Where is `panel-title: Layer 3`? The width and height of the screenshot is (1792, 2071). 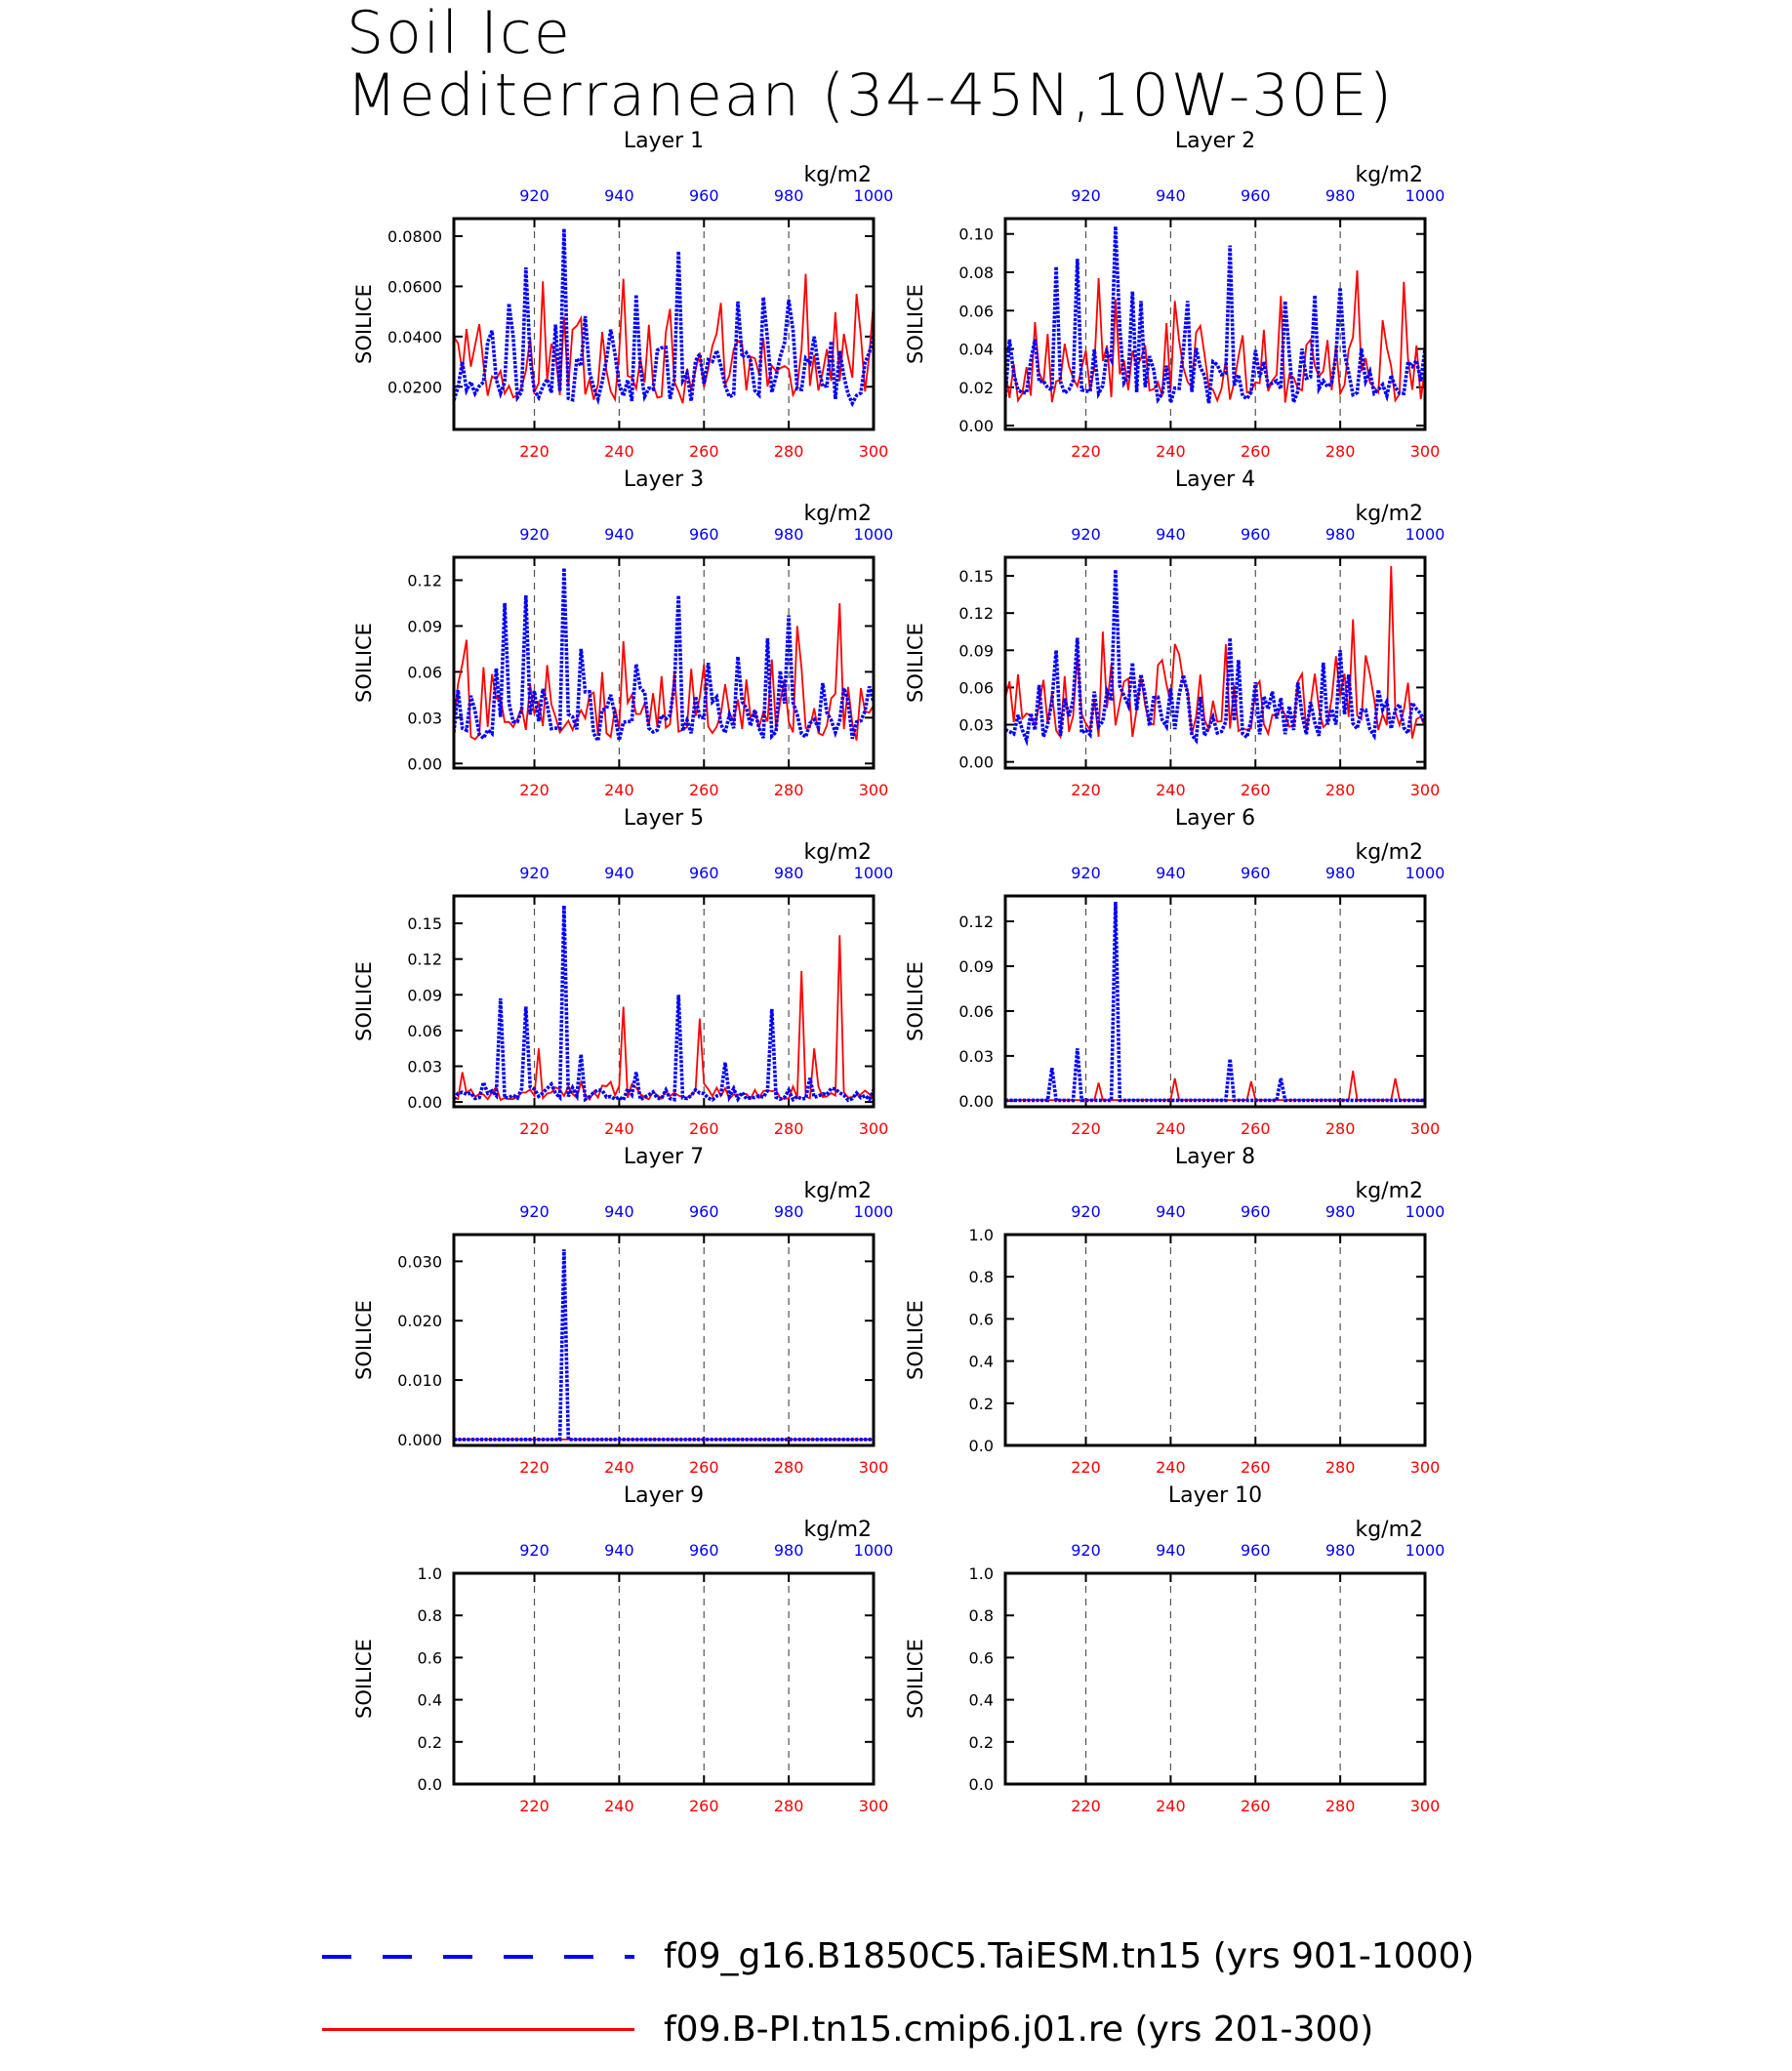 panel-title: Layer 3 is located at coordinates (664, 480).